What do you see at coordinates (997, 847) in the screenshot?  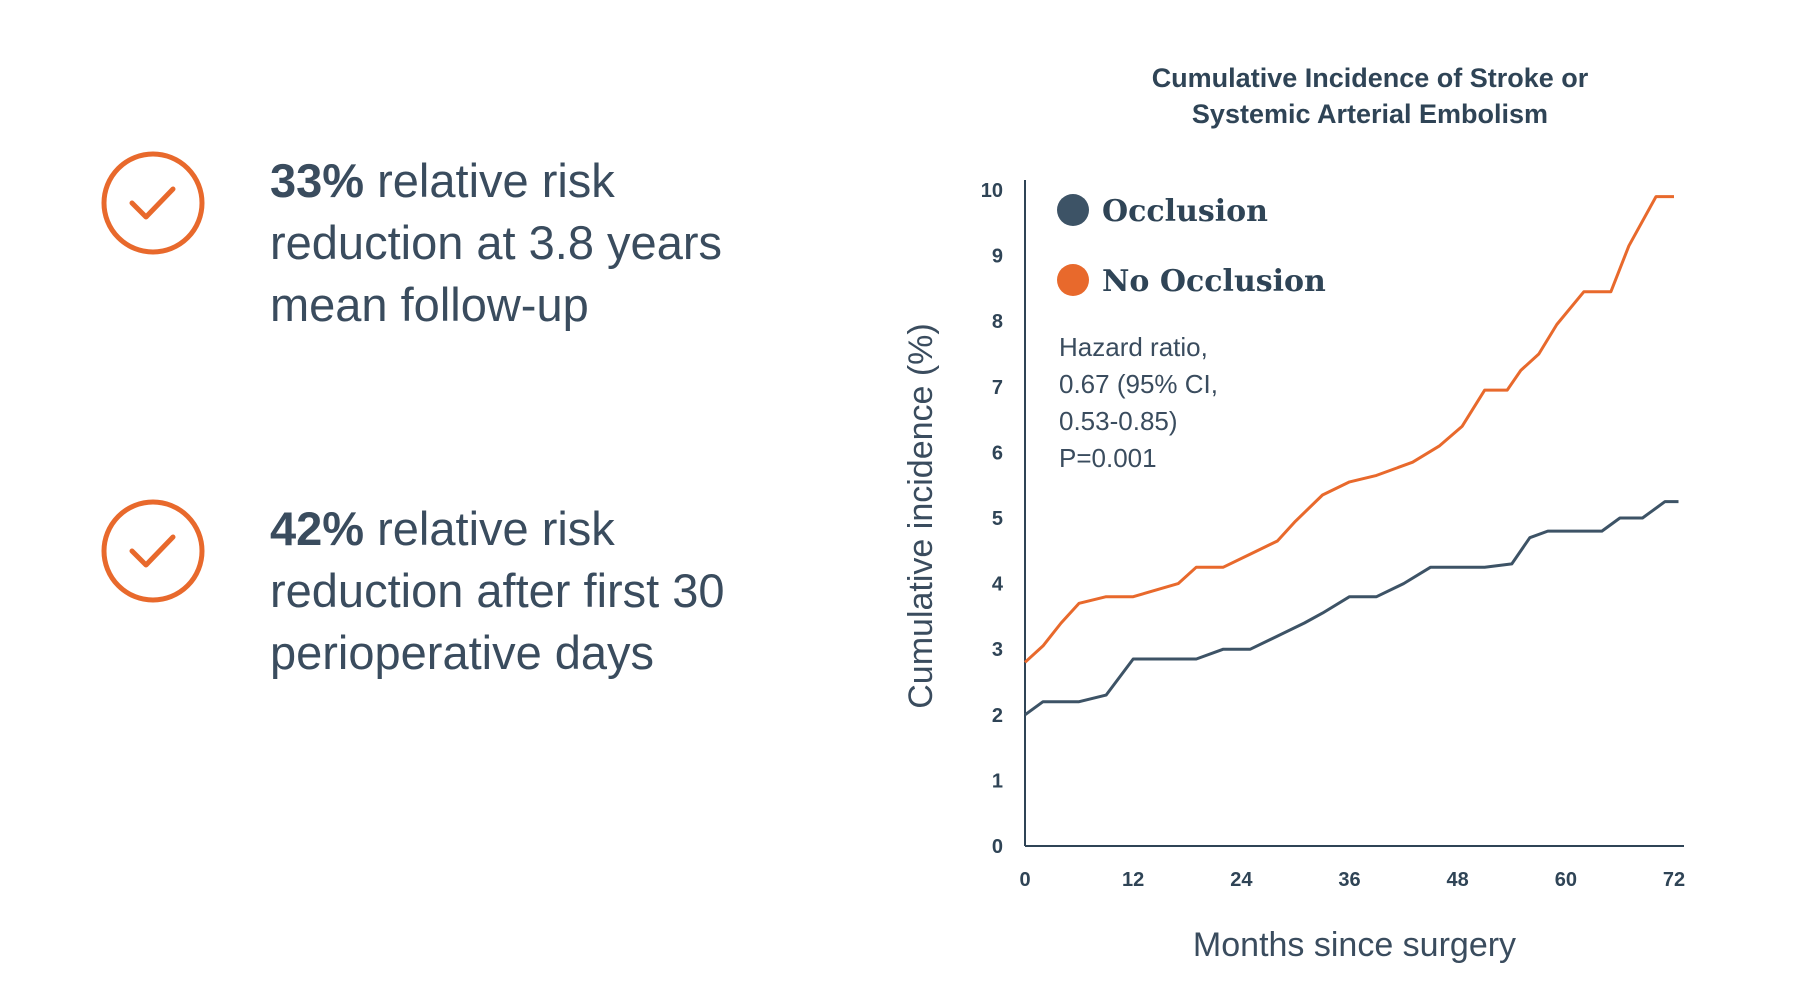 I see `y-tick-label: 0` at bounding box center [997, 847].